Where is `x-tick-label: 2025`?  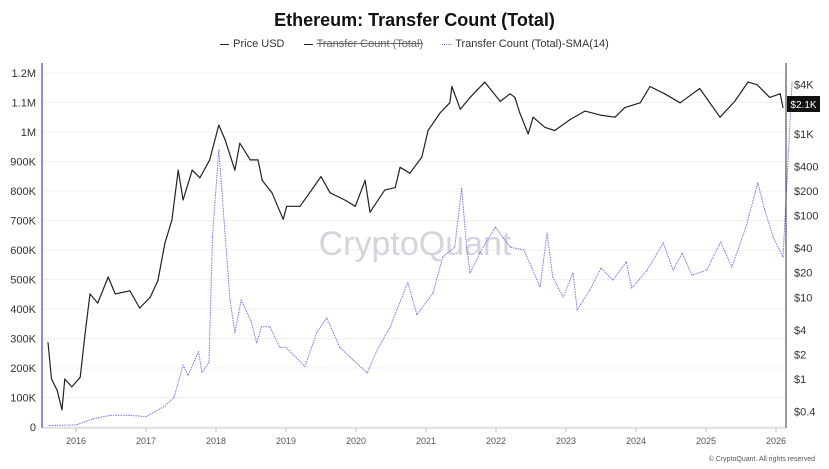 x-tick-label: 2025 is located at coordinates (706, 441).